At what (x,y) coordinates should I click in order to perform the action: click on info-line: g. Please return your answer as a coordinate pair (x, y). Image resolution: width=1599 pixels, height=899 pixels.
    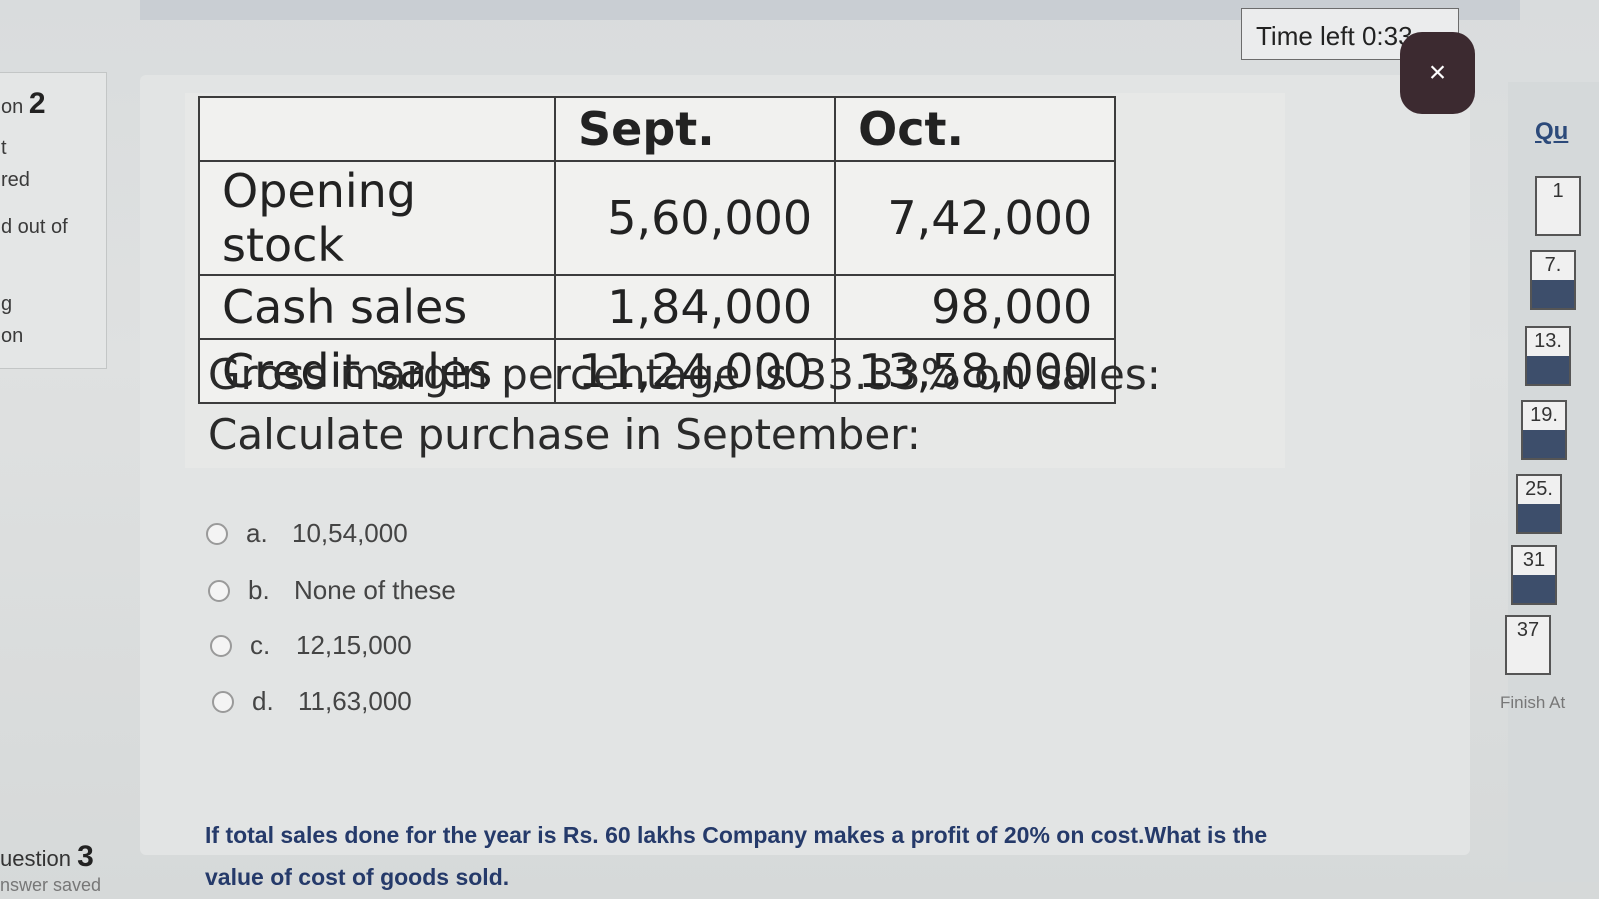
    Looking at the image, I should click on (7, 304).